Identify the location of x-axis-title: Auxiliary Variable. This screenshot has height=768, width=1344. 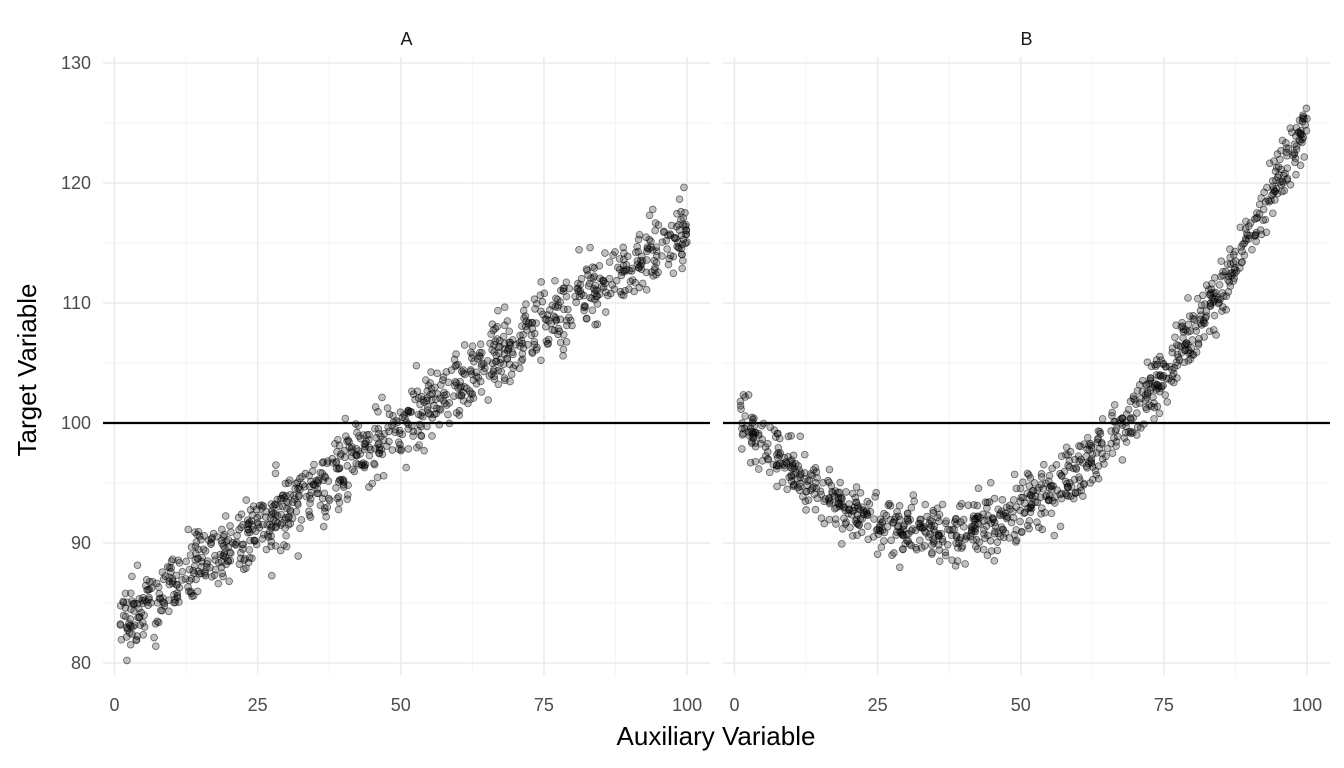
(716, 736).